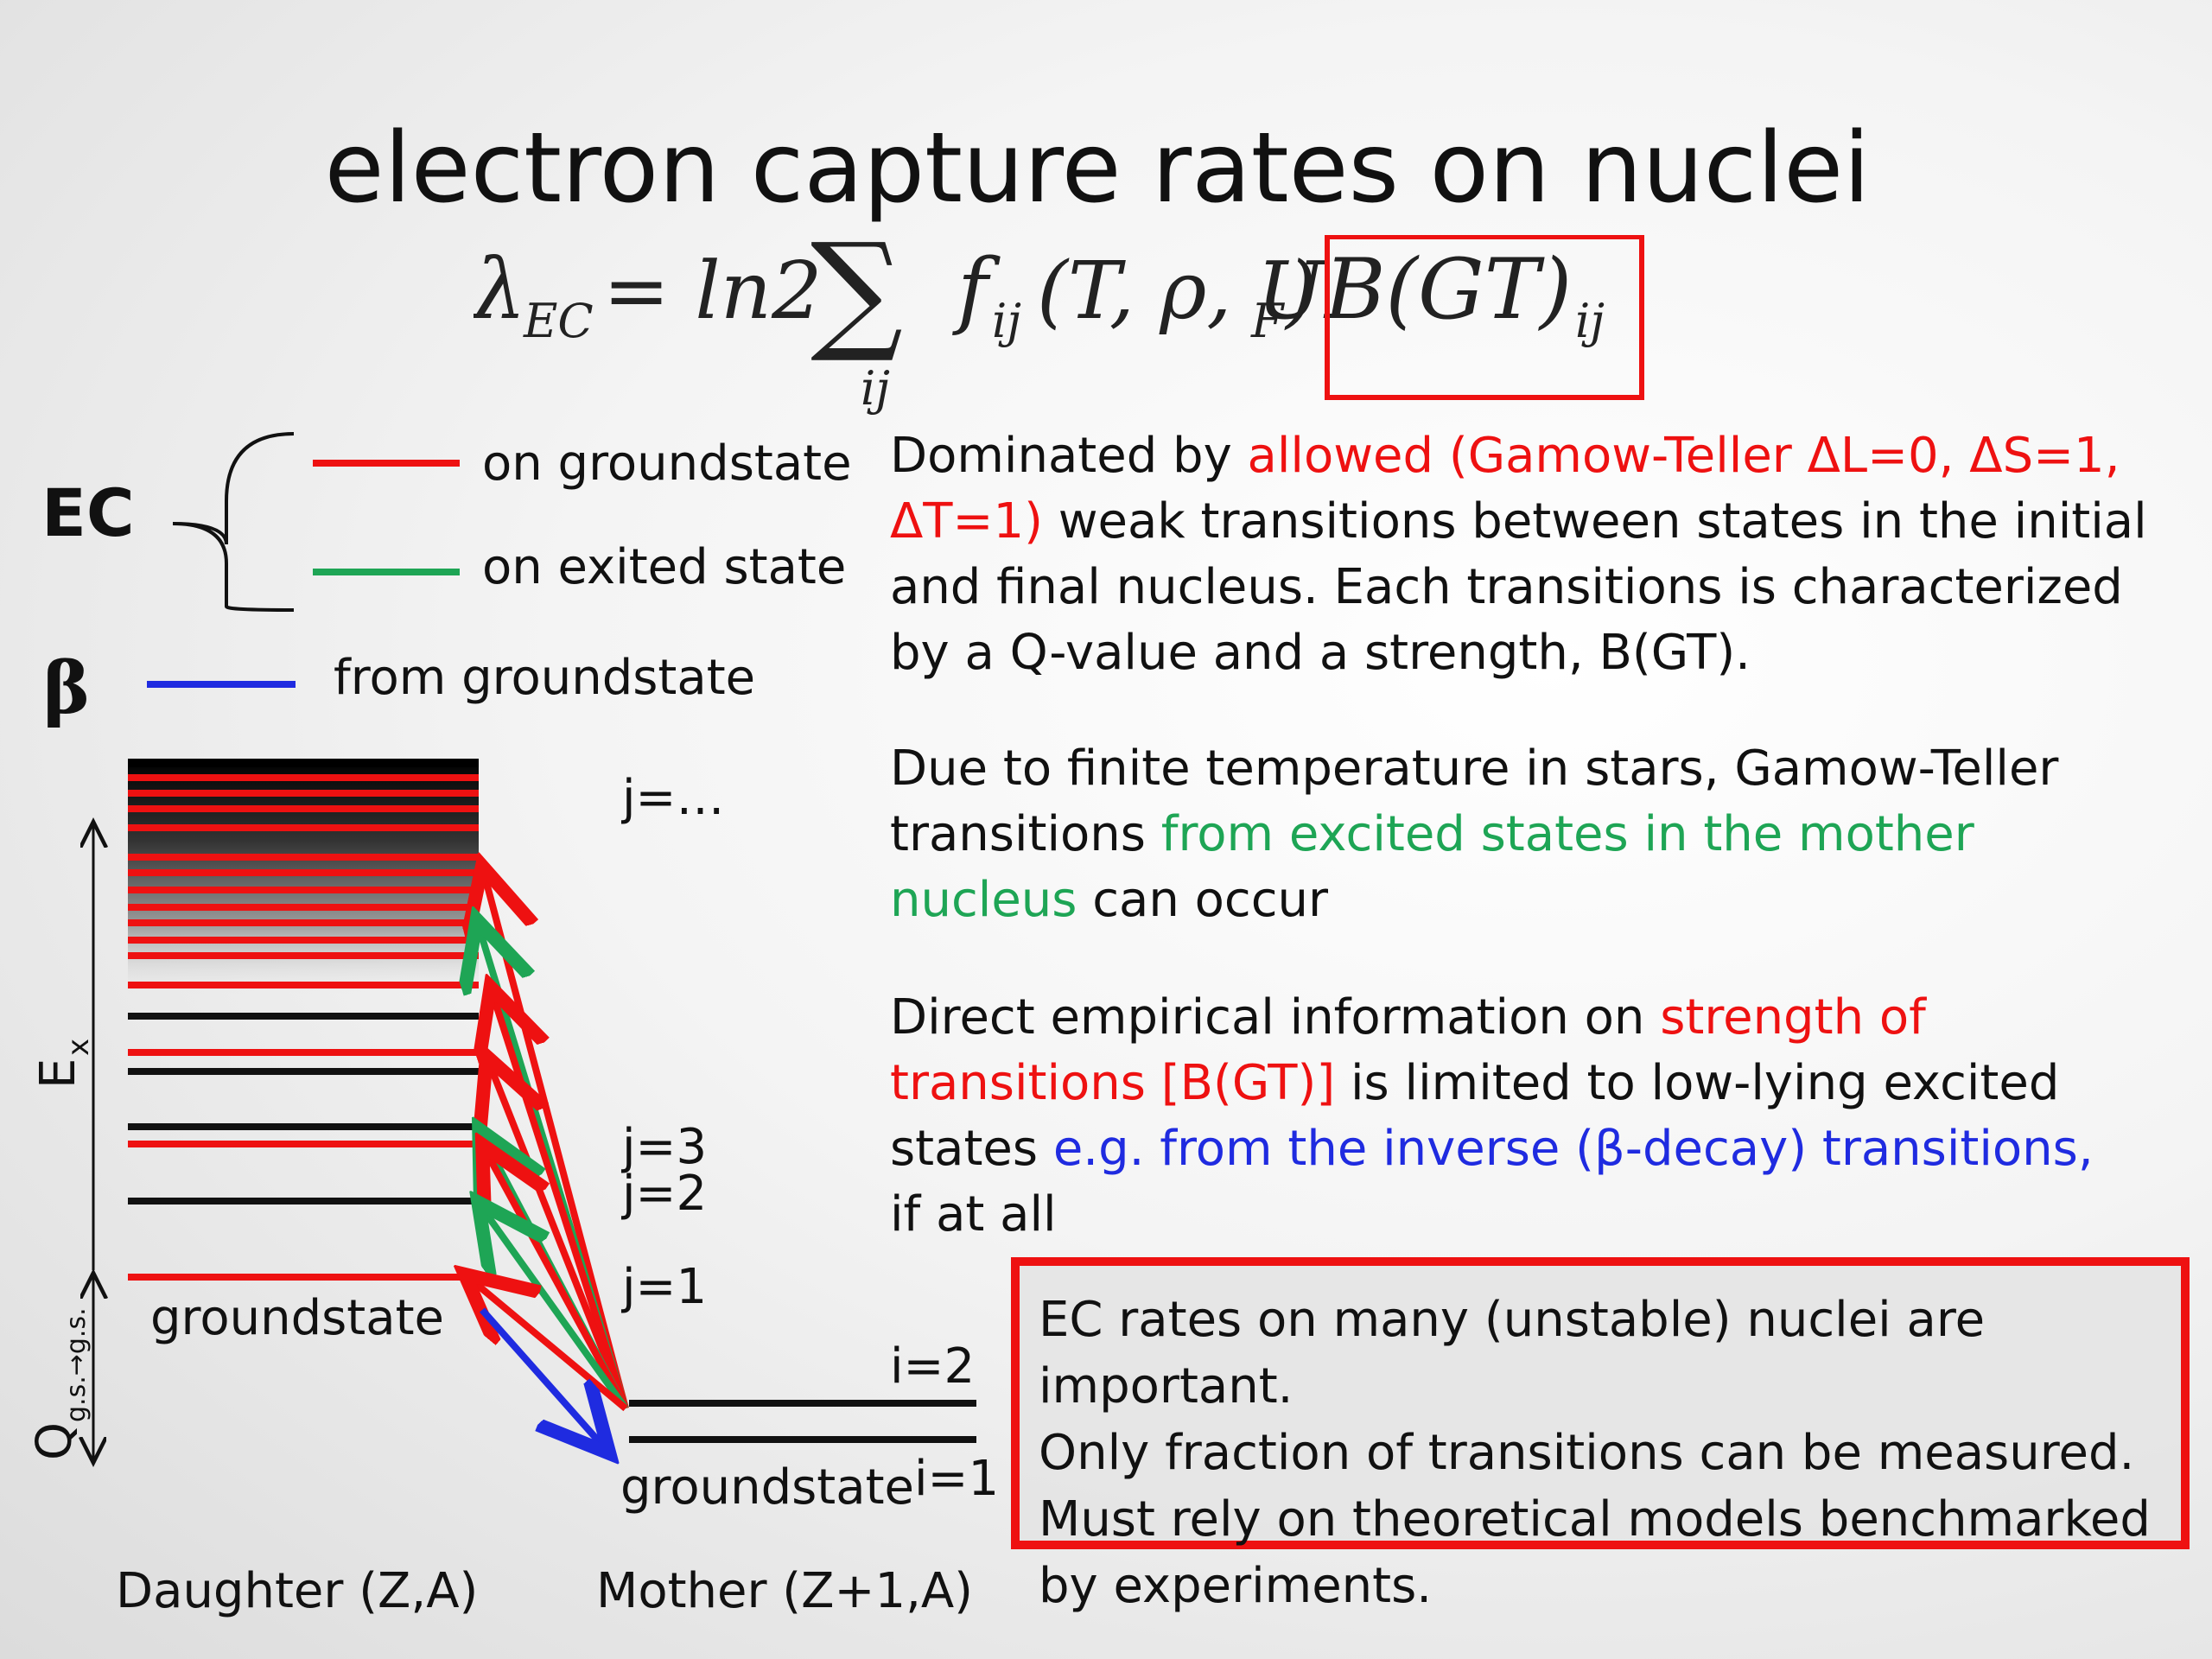 This screenshot has height=1659, width=2212. I want to click on legend-beta-groundstate: from groundstate, so click(545, 678).